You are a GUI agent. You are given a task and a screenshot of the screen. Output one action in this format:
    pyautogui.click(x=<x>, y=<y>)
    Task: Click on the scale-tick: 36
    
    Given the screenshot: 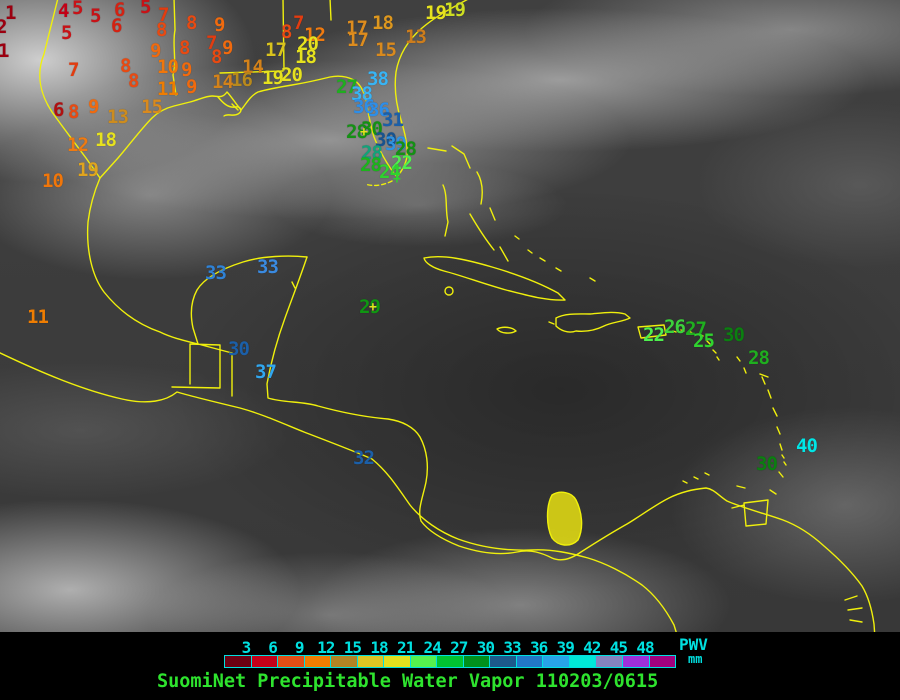 What is the action you would take?
    pyautogui.click(x=538, y=647)
    